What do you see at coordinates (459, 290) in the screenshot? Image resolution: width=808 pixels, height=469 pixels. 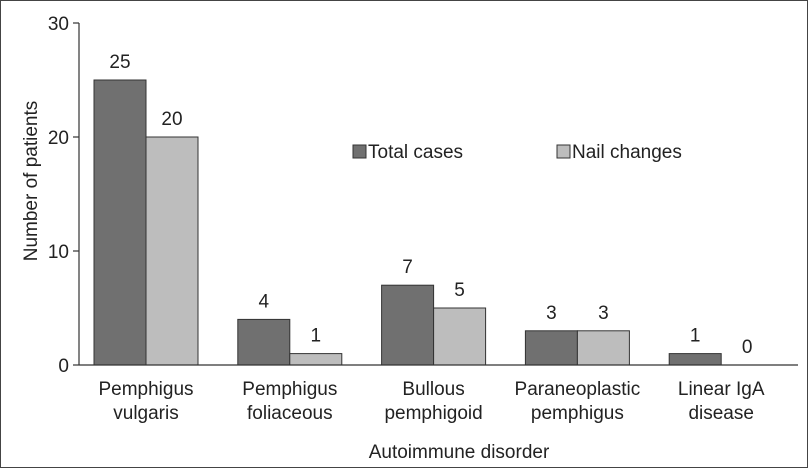 I see `bar-value-label: 5` at bounding box center [459, 290].